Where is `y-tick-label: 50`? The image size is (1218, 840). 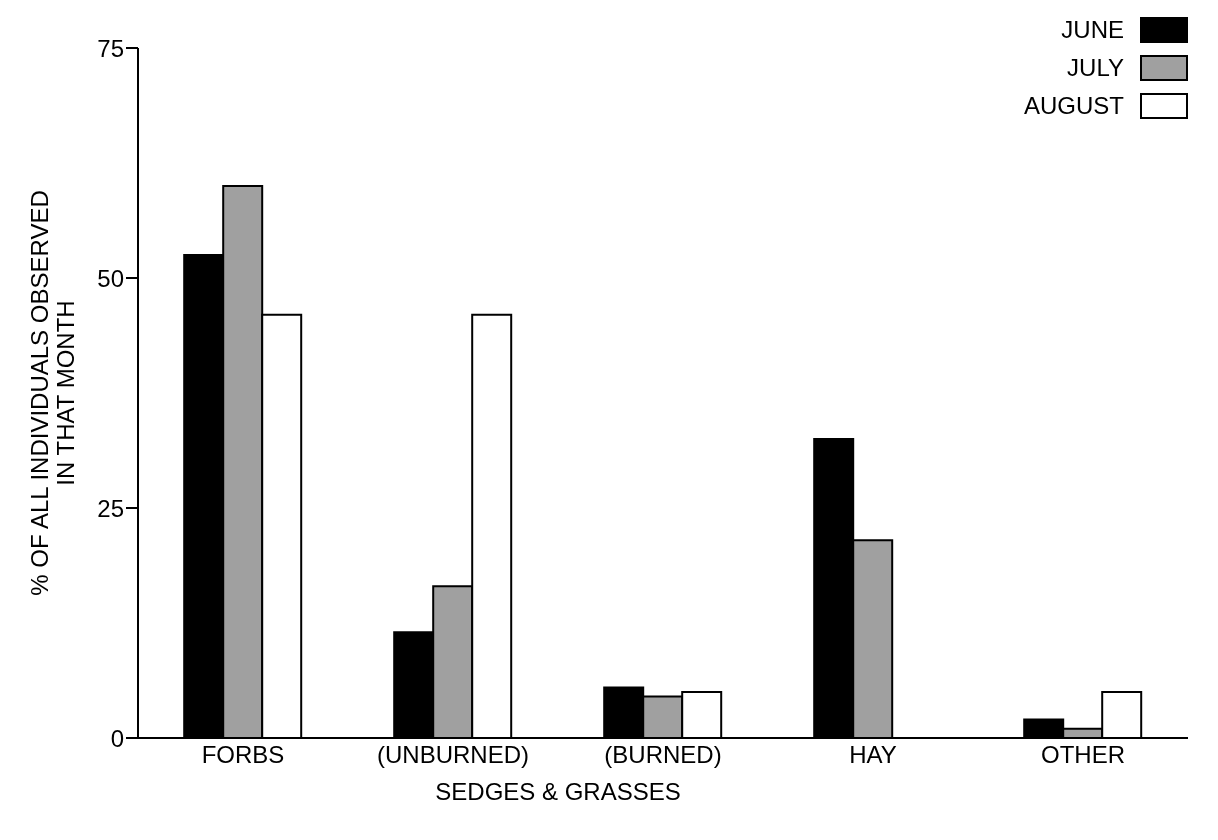
y-tick-label: 50 is located at coordinates (110, 278).